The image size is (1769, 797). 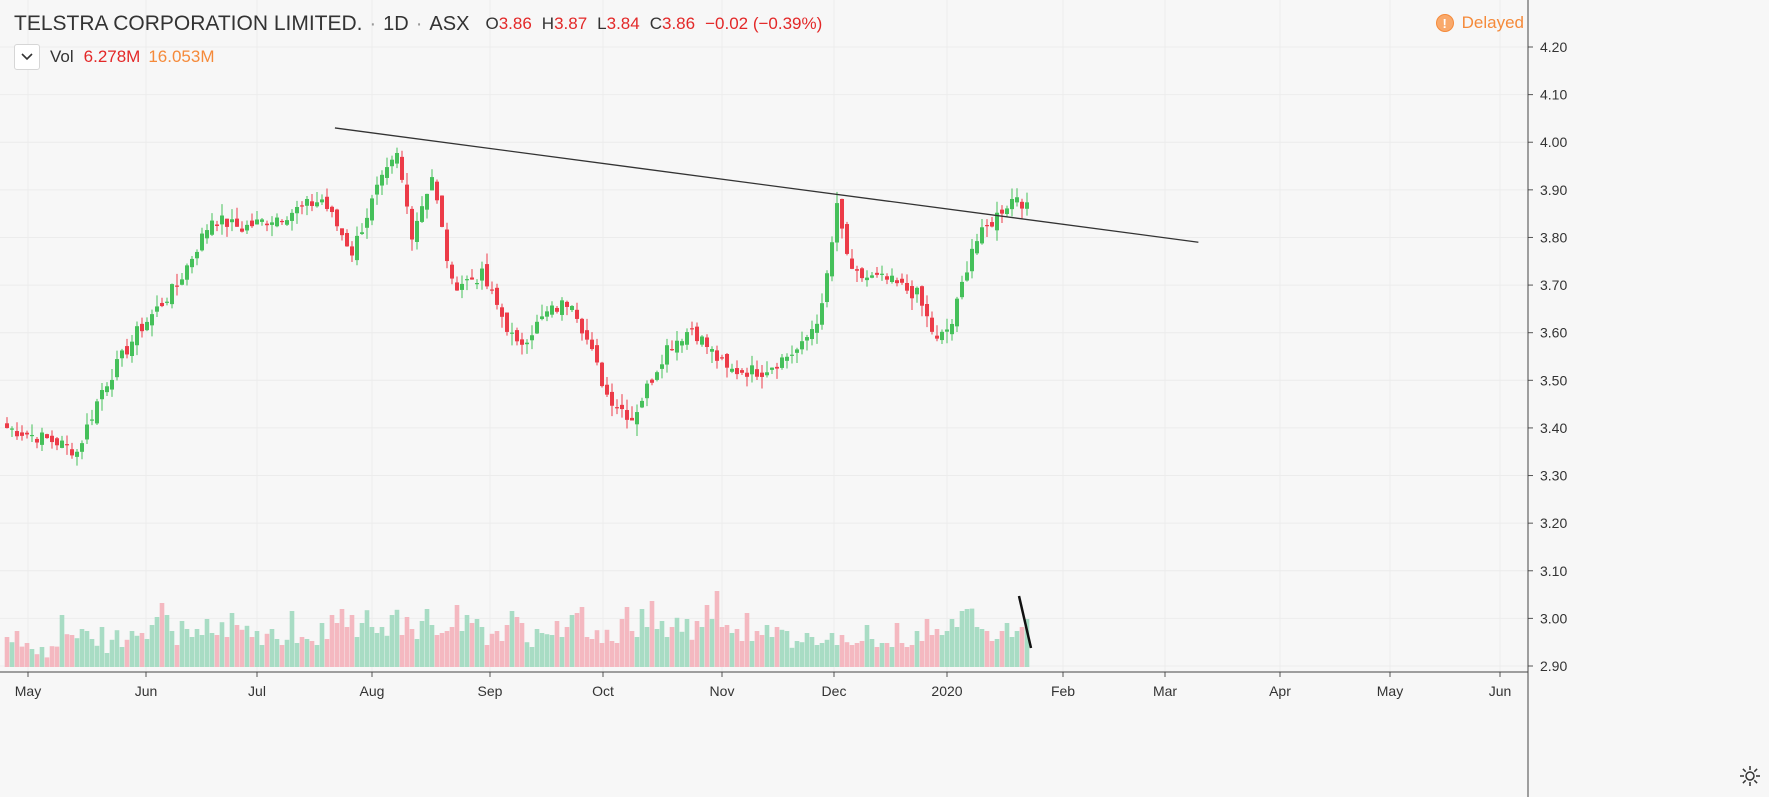 I want to click on close-label: C, so click(x=655, y=23).